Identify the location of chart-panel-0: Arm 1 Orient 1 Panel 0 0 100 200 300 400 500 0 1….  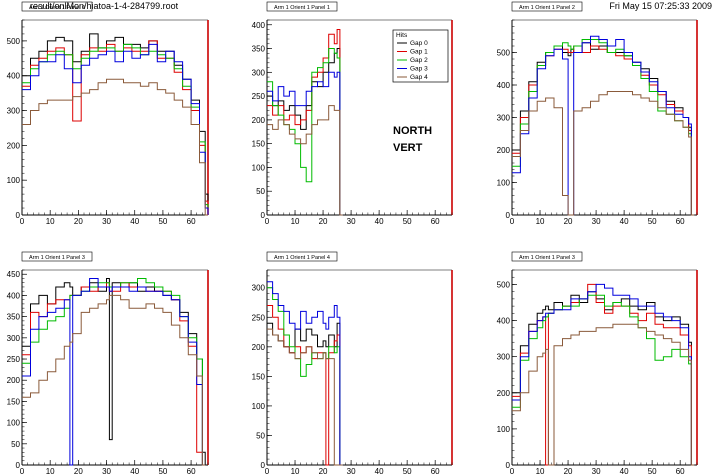
(108, 113).